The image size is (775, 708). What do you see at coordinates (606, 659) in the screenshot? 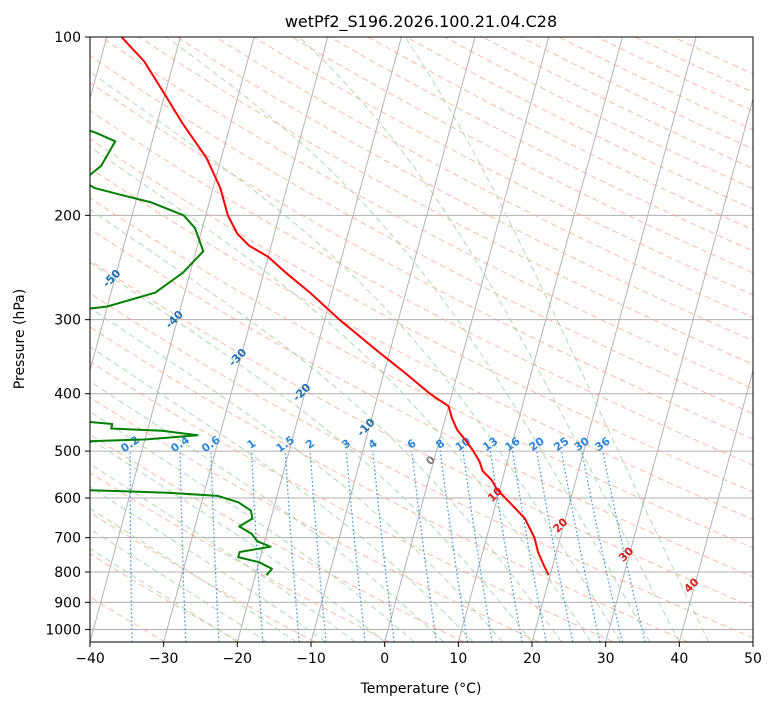
I see `x-tick-label: 30` at bounding box center [606, 659].